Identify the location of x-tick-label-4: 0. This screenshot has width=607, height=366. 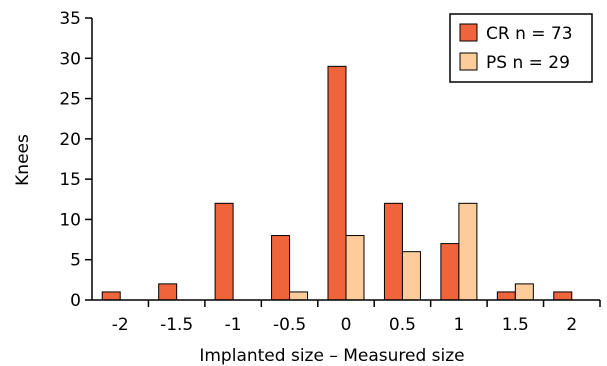
(346, 325).